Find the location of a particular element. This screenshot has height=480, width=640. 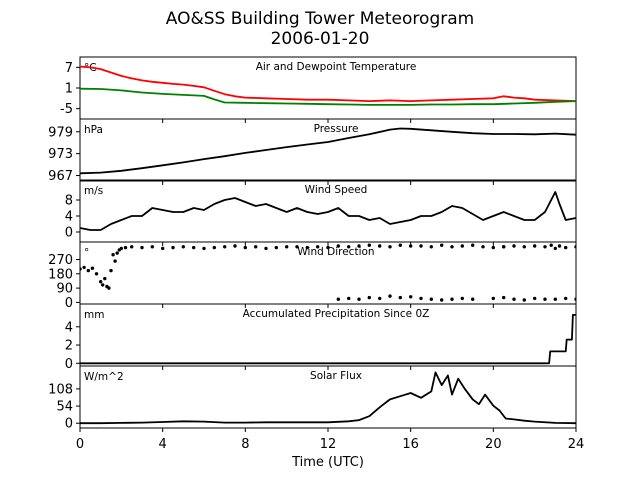

y-tick-label: 180 is located at coordinates (60, 274).